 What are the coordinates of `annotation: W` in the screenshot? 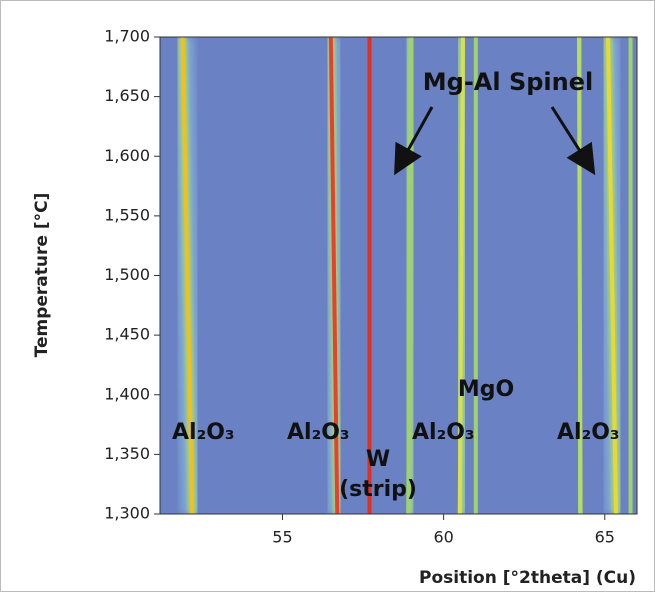 It's located at (378, 459).